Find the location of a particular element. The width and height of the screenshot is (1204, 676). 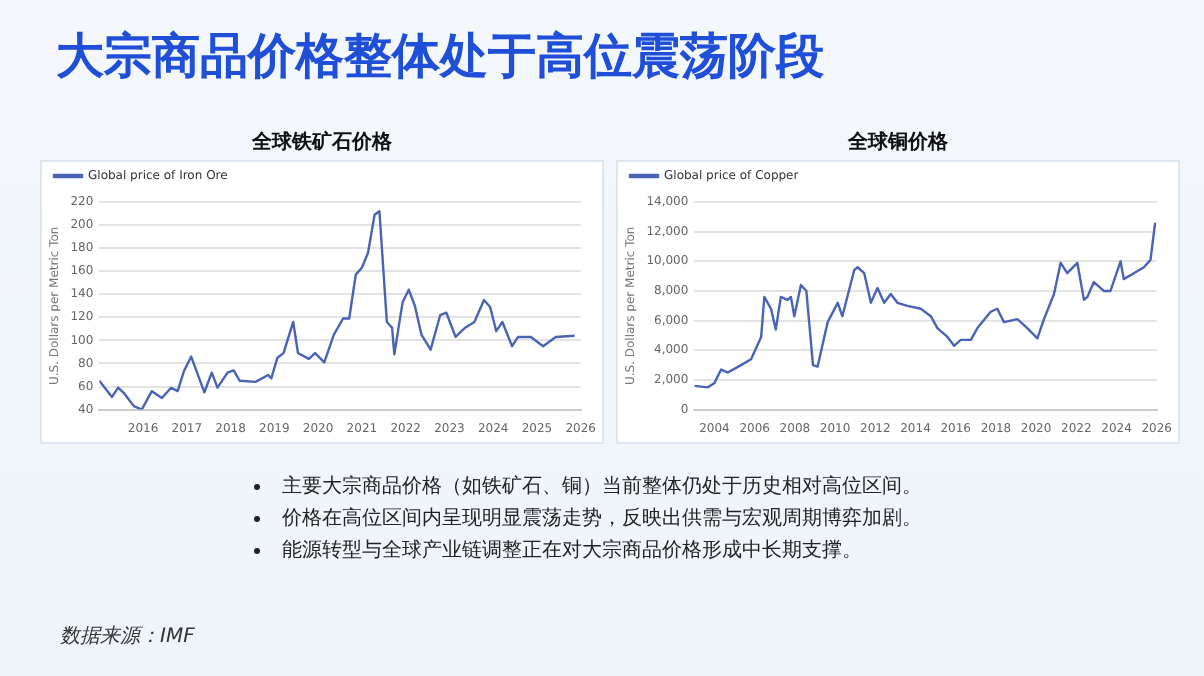

chart-title: 全球铁矿石价格 is located at coordinates (322, 143).